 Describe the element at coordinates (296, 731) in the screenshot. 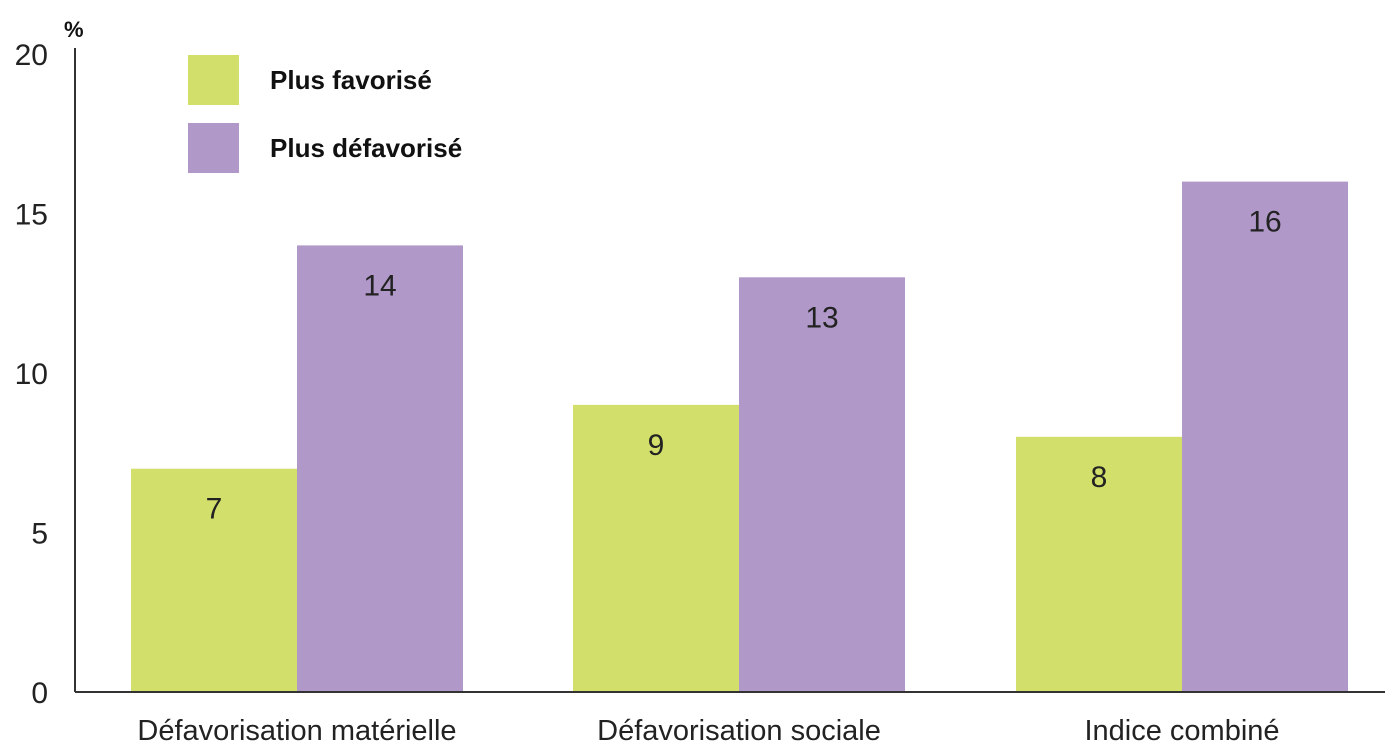

I see `x-tick-label-0: Défavorisation matérielle` at that location.